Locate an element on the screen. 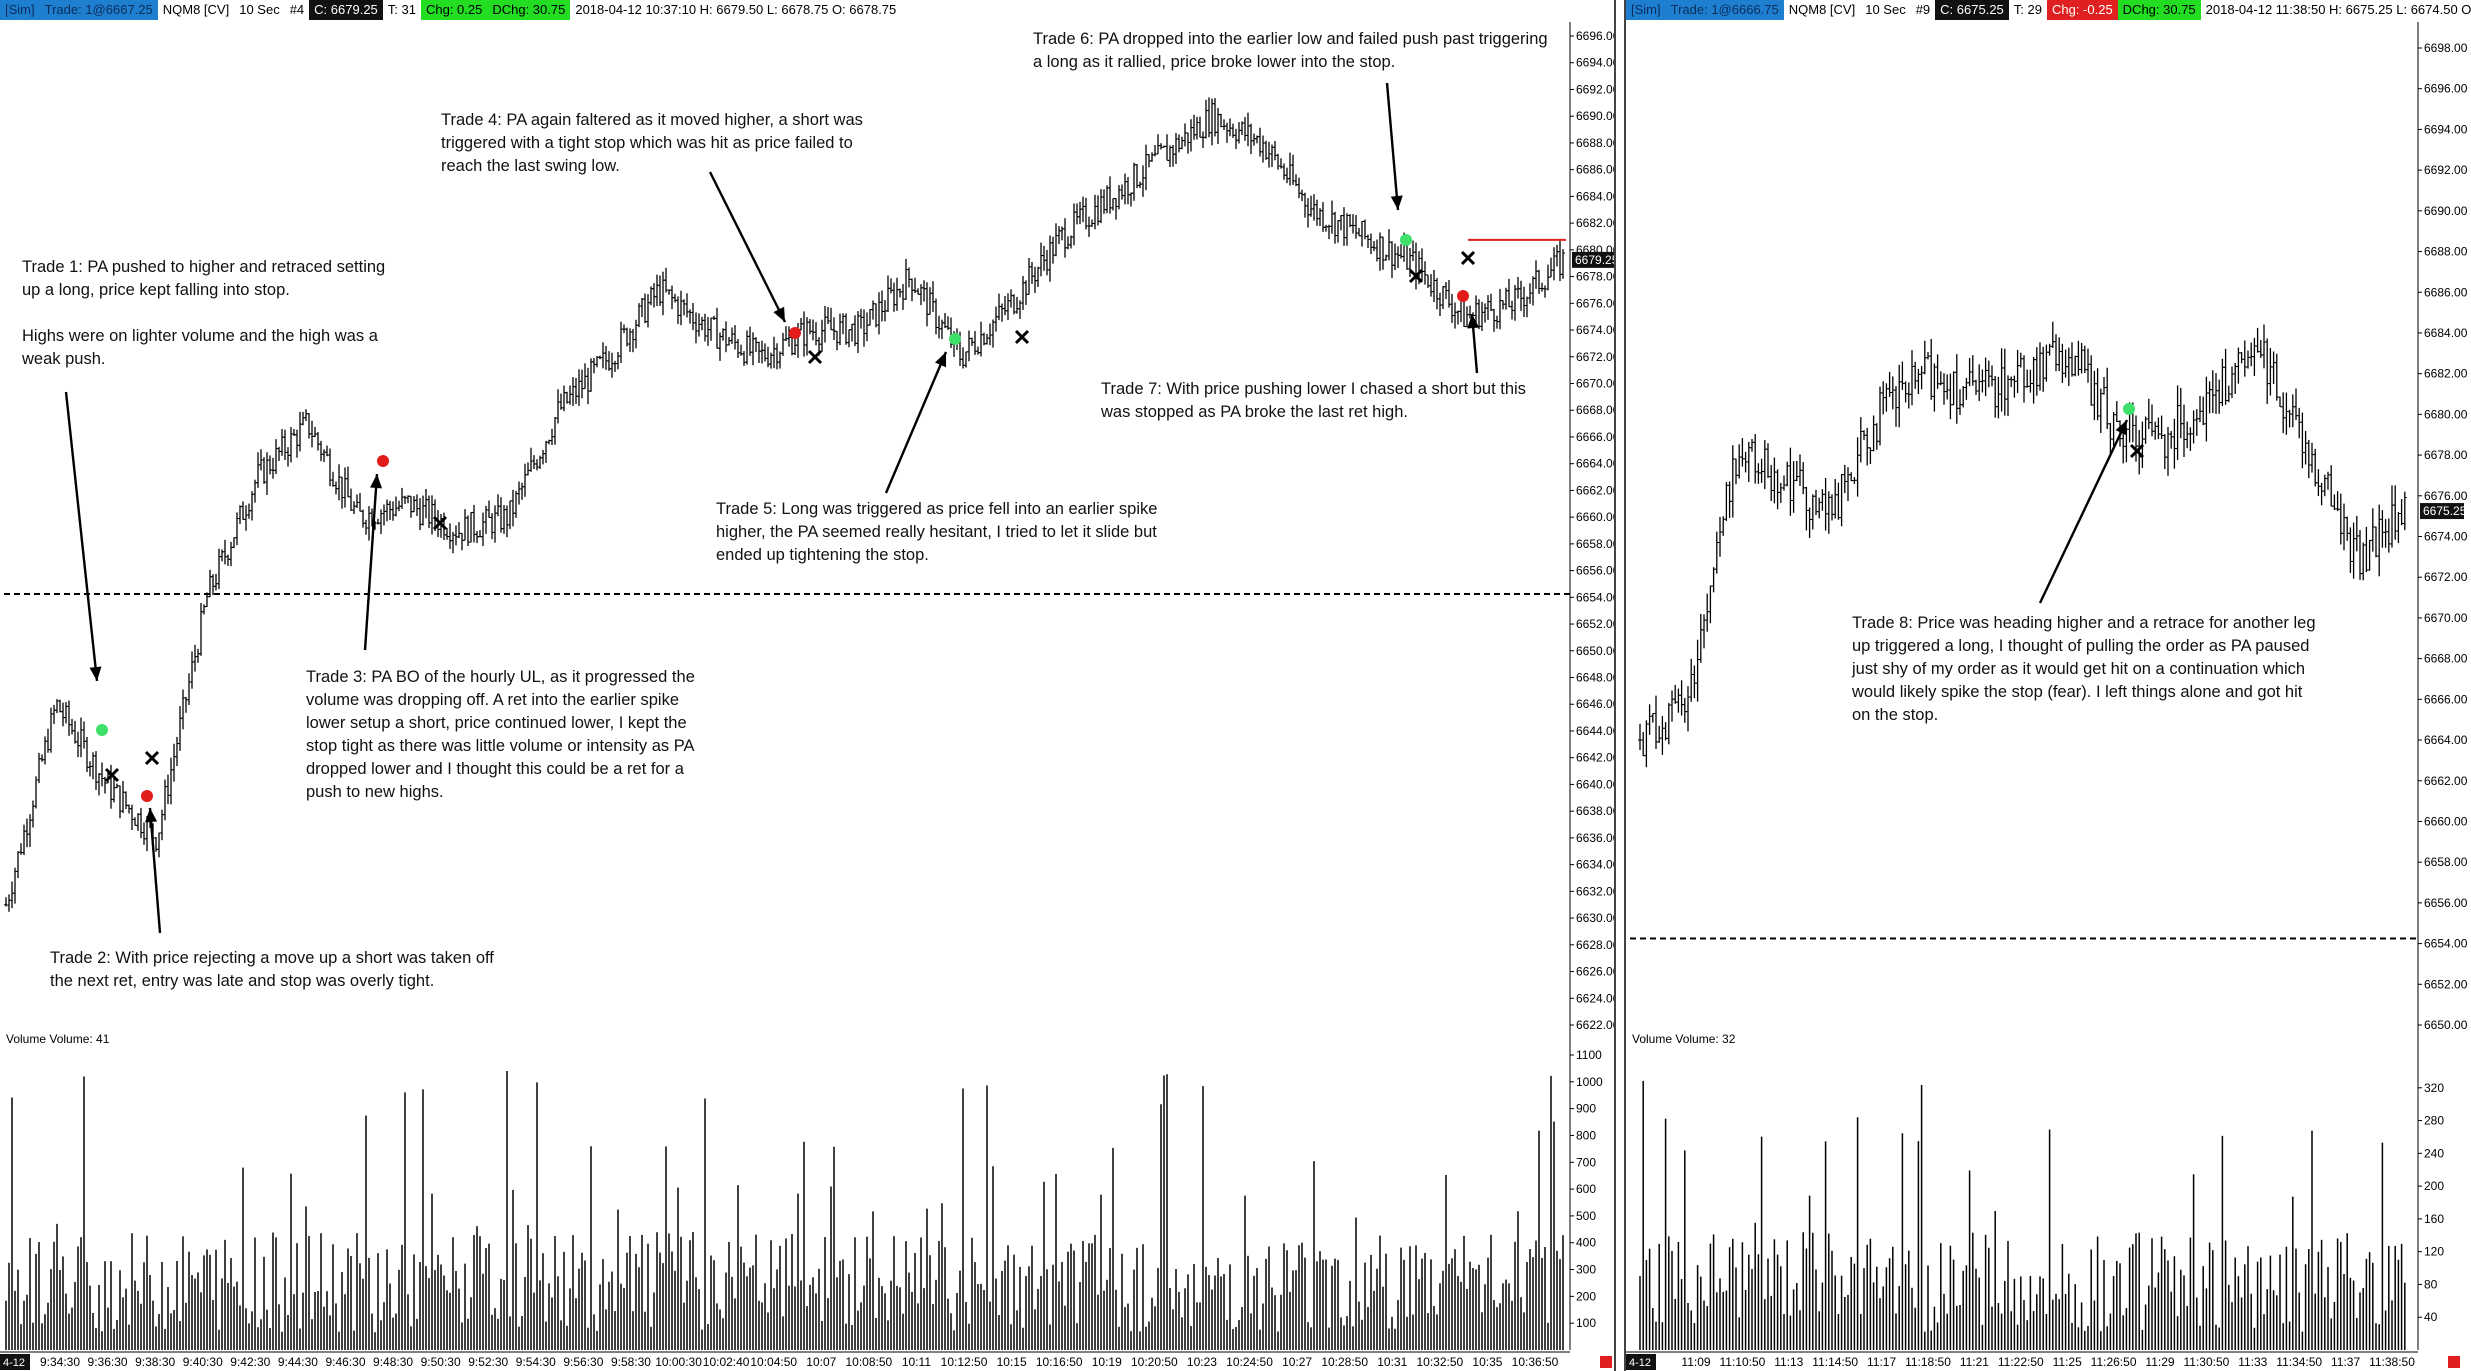 This screenshot has width=2471, height=1371. time-tick-label: 11:22:50 is located at coordinates (2021, 1362).